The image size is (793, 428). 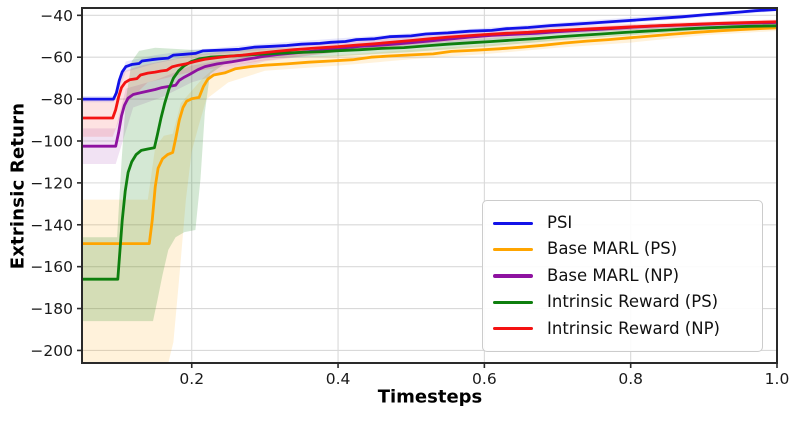 What do you see at coordinates (51, 141) in the screenshot?
I see `y-tick-label: −100` at bounding box center [51, 141].